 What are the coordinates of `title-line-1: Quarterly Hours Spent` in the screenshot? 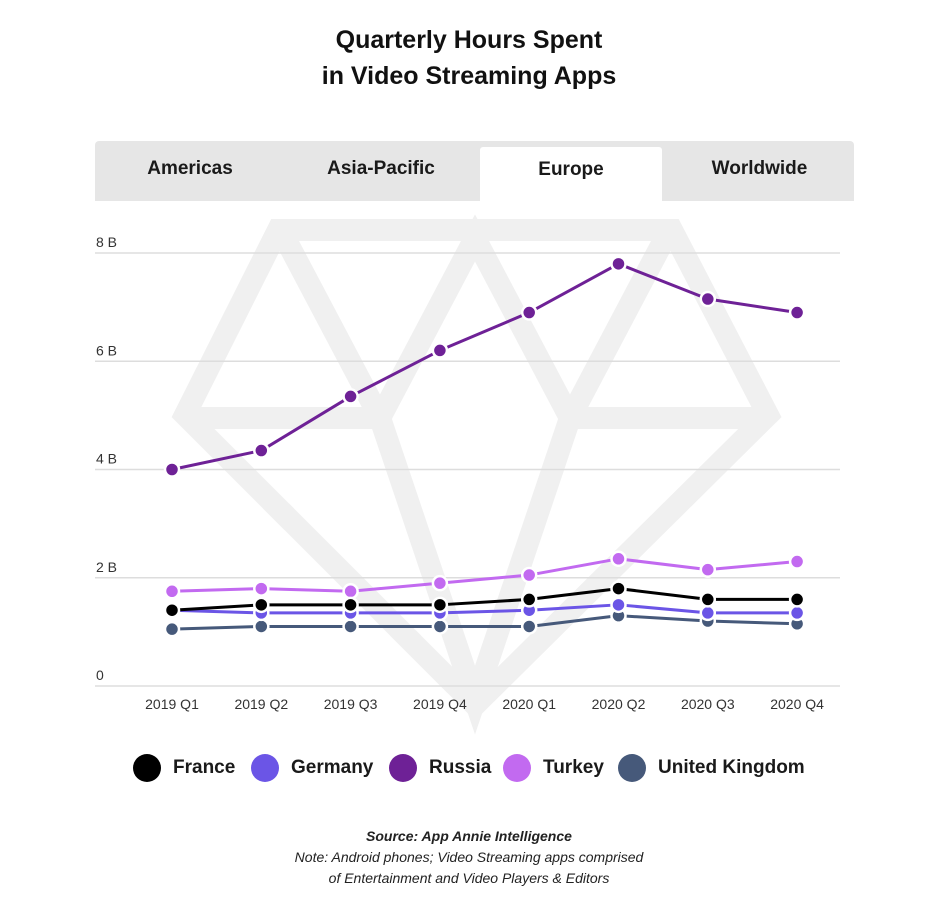 It's located at (469, 40).